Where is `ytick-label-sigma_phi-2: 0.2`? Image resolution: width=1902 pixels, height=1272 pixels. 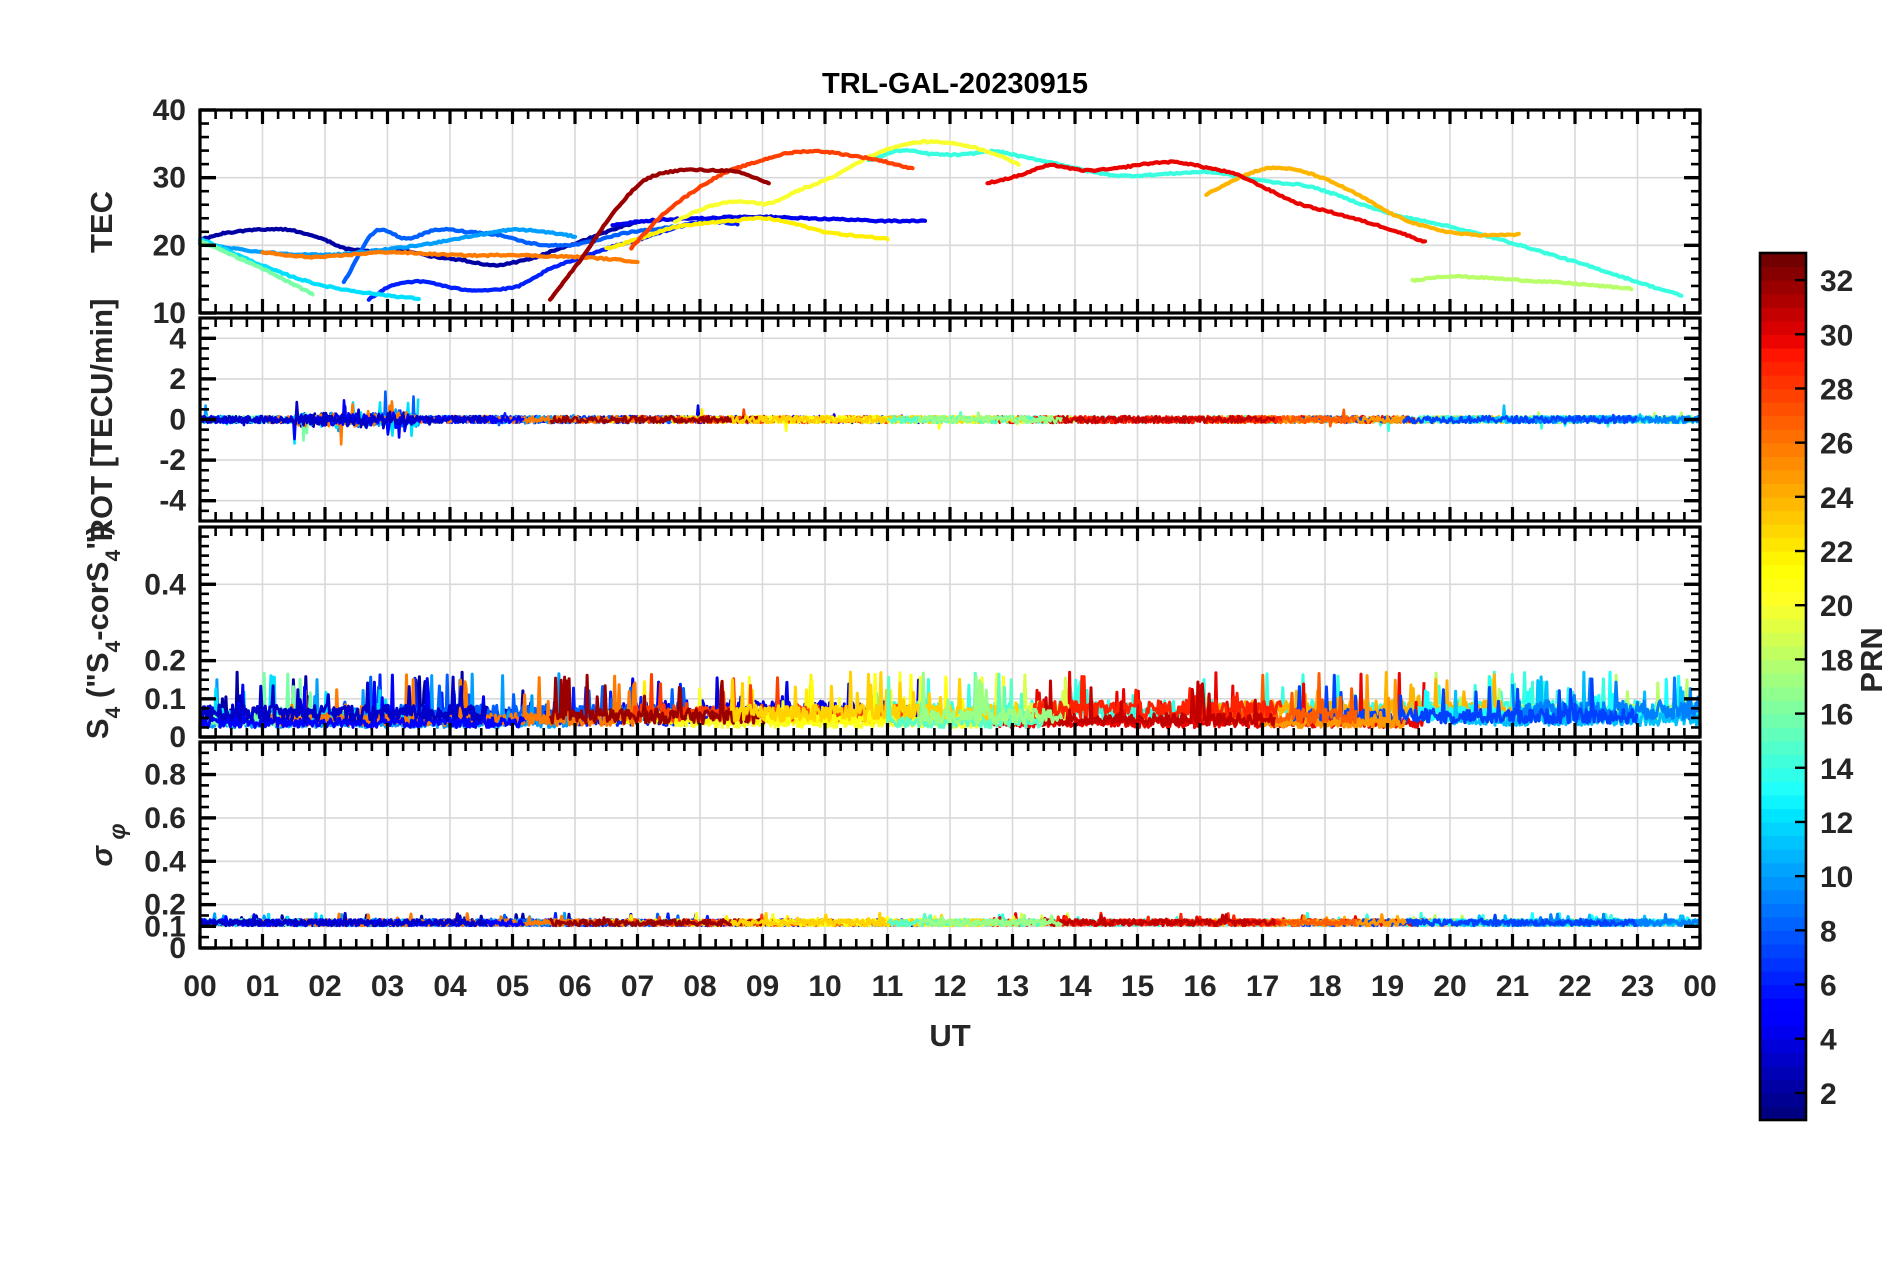 ytick-label-sigma_phi-2: 0.2 is located at coordinates (165, 905).